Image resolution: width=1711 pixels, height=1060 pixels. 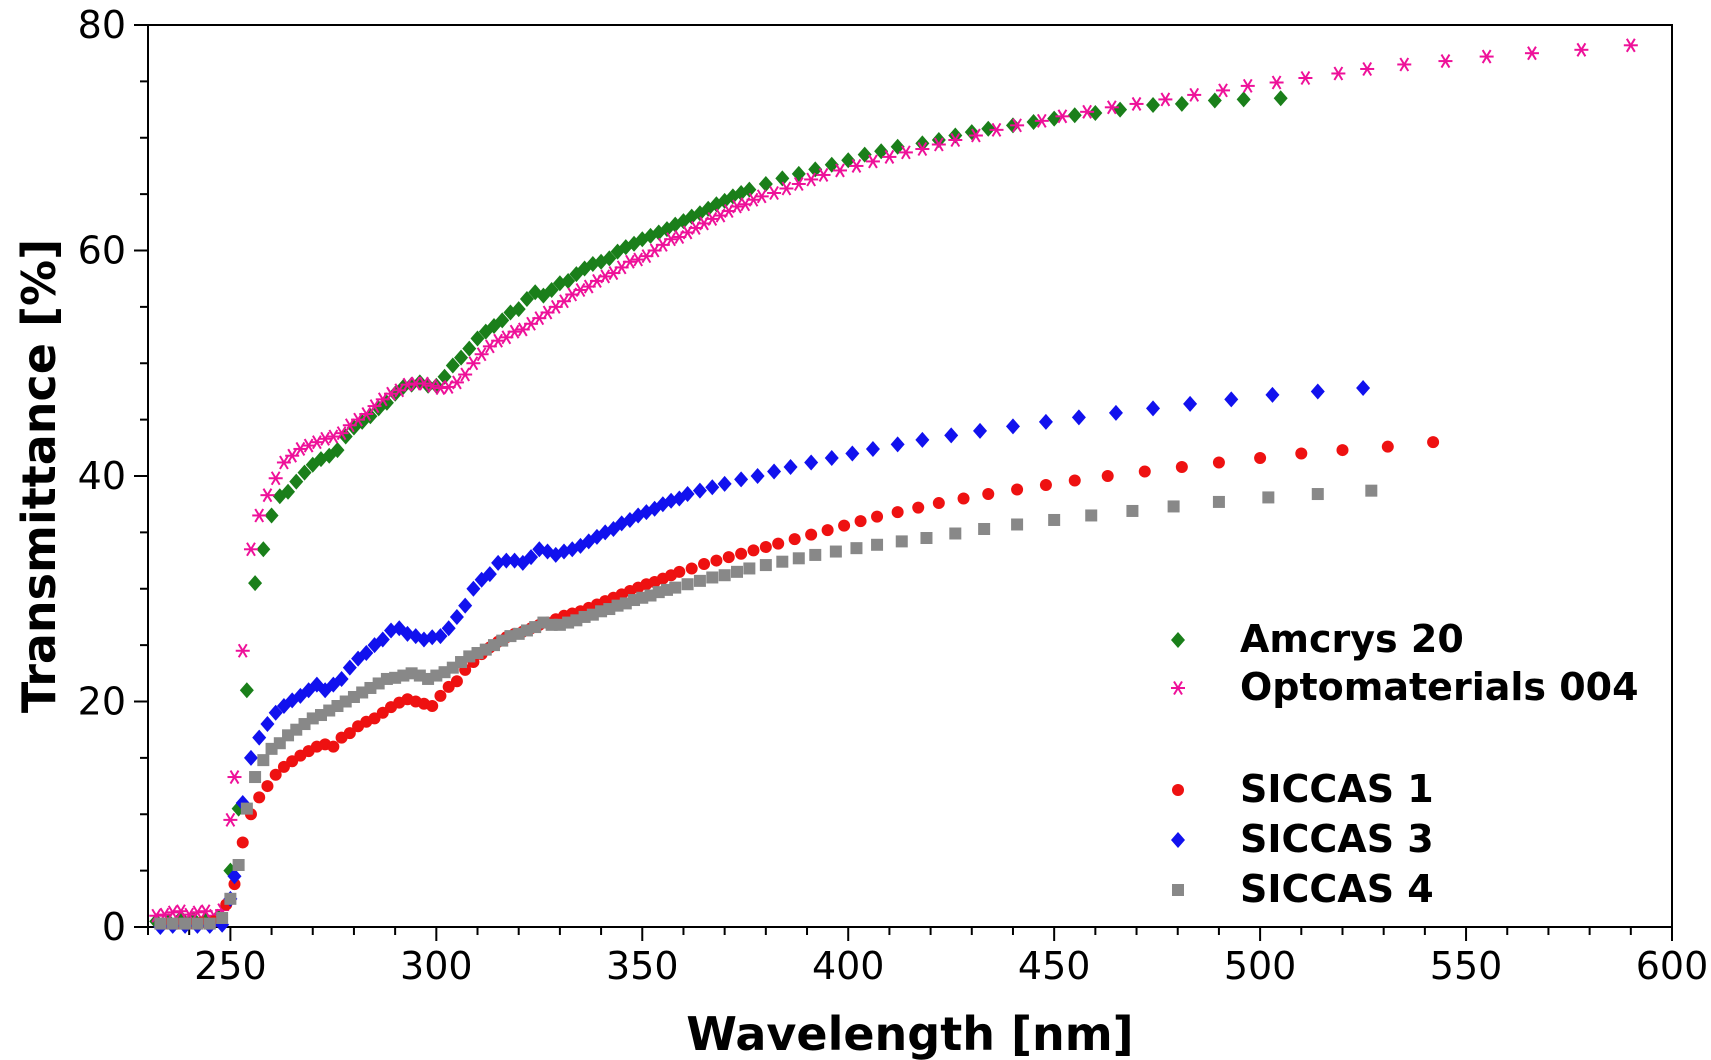 What do you see at coordinates (1439, 687) in the screenshot?
I see `legend-label: Optomaterials 004` at bounding box center [1439, 687].